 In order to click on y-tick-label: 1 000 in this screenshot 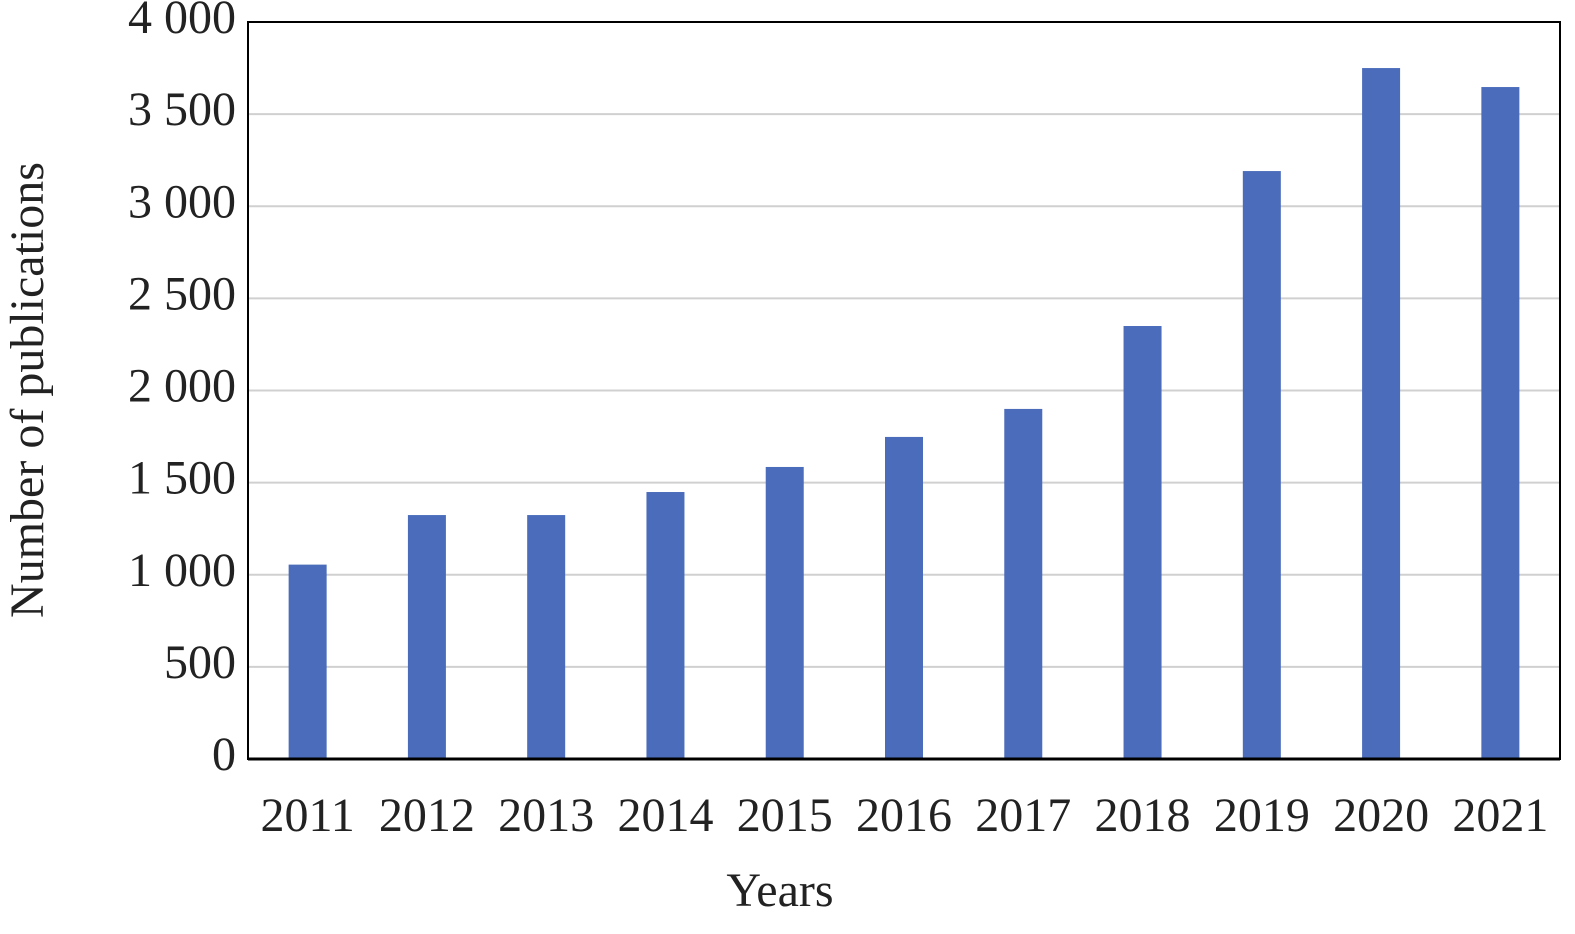, I will do `click(182, 570)`.